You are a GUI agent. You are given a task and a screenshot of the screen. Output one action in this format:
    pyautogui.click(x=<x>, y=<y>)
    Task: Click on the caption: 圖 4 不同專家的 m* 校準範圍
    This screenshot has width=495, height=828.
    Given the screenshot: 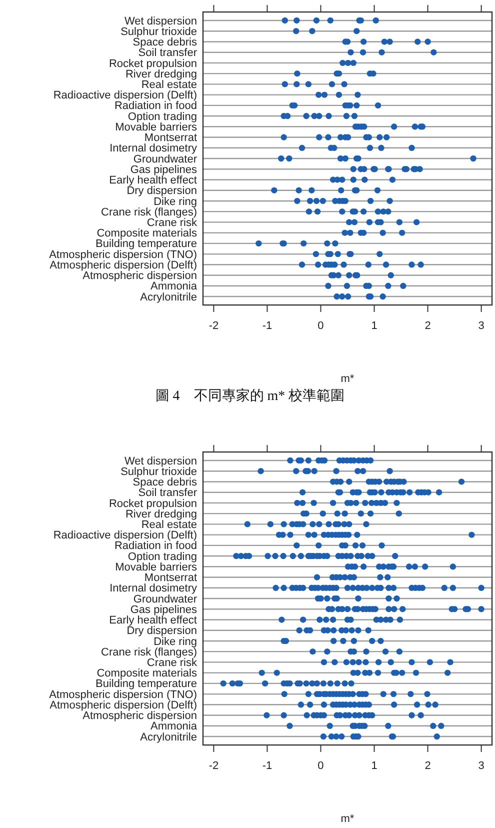 What is the action you would take?
    pyautogui.click(x=250, y=396)
    